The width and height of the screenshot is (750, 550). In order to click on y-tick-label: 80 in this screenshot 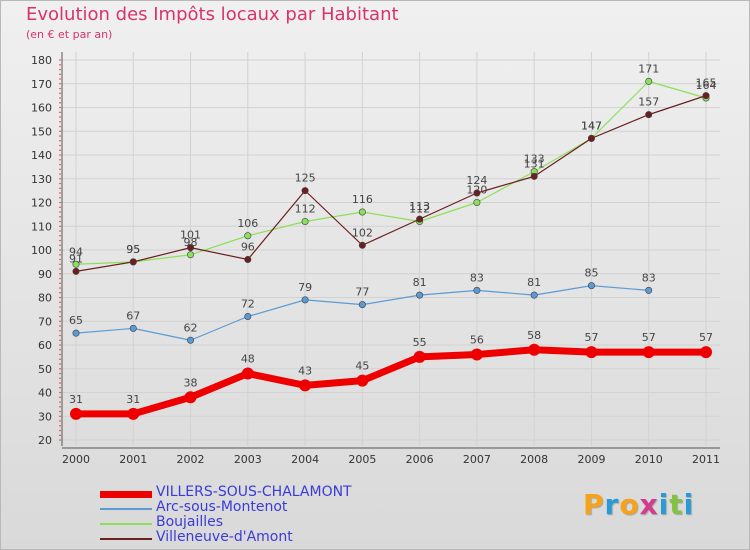, I will do `click(45, 298)`.